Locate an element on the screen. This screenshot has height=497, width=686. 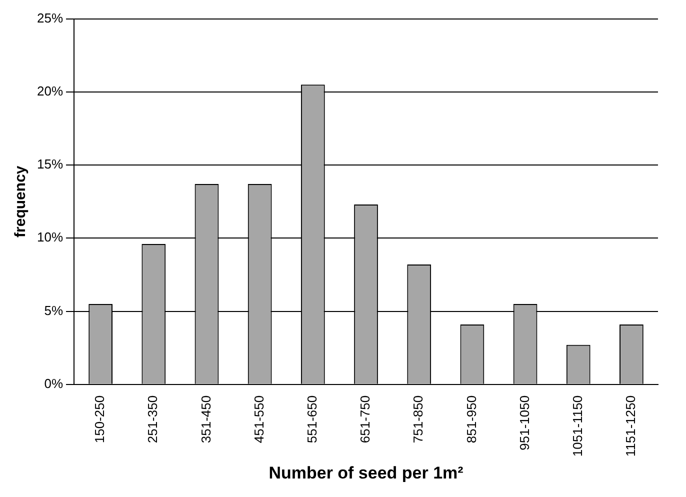
x-tick-label: 651-750 is located at coordinates (365, 419).